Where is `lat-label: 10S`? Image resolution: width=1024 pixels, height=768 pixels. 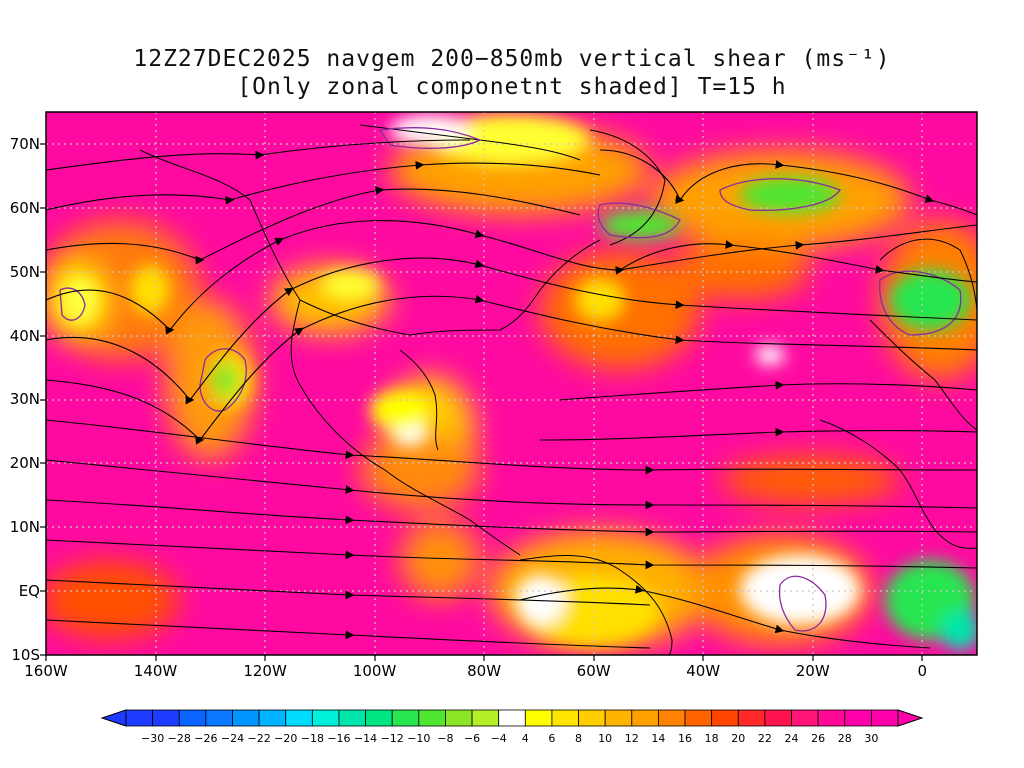 lat-label: 10S is located at coordinates (25, 655).